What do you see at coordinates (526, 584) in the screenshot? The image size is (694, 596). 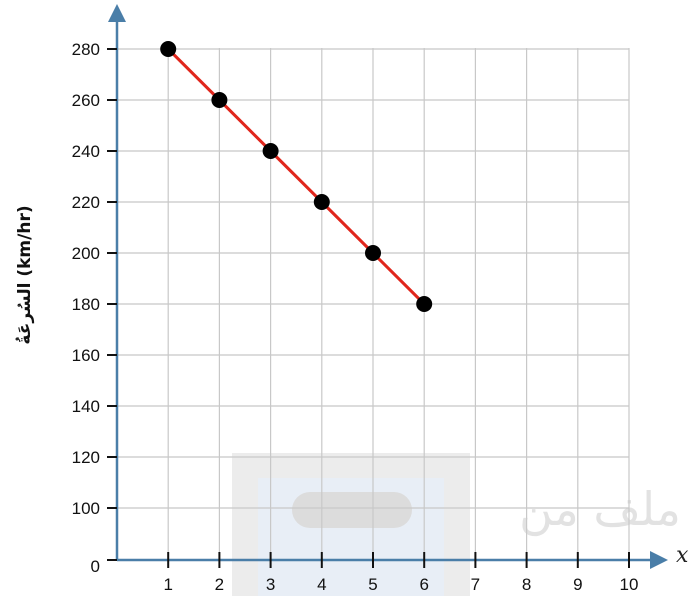 I see `x-tick-label: 8` at bounding box center [526, 584].